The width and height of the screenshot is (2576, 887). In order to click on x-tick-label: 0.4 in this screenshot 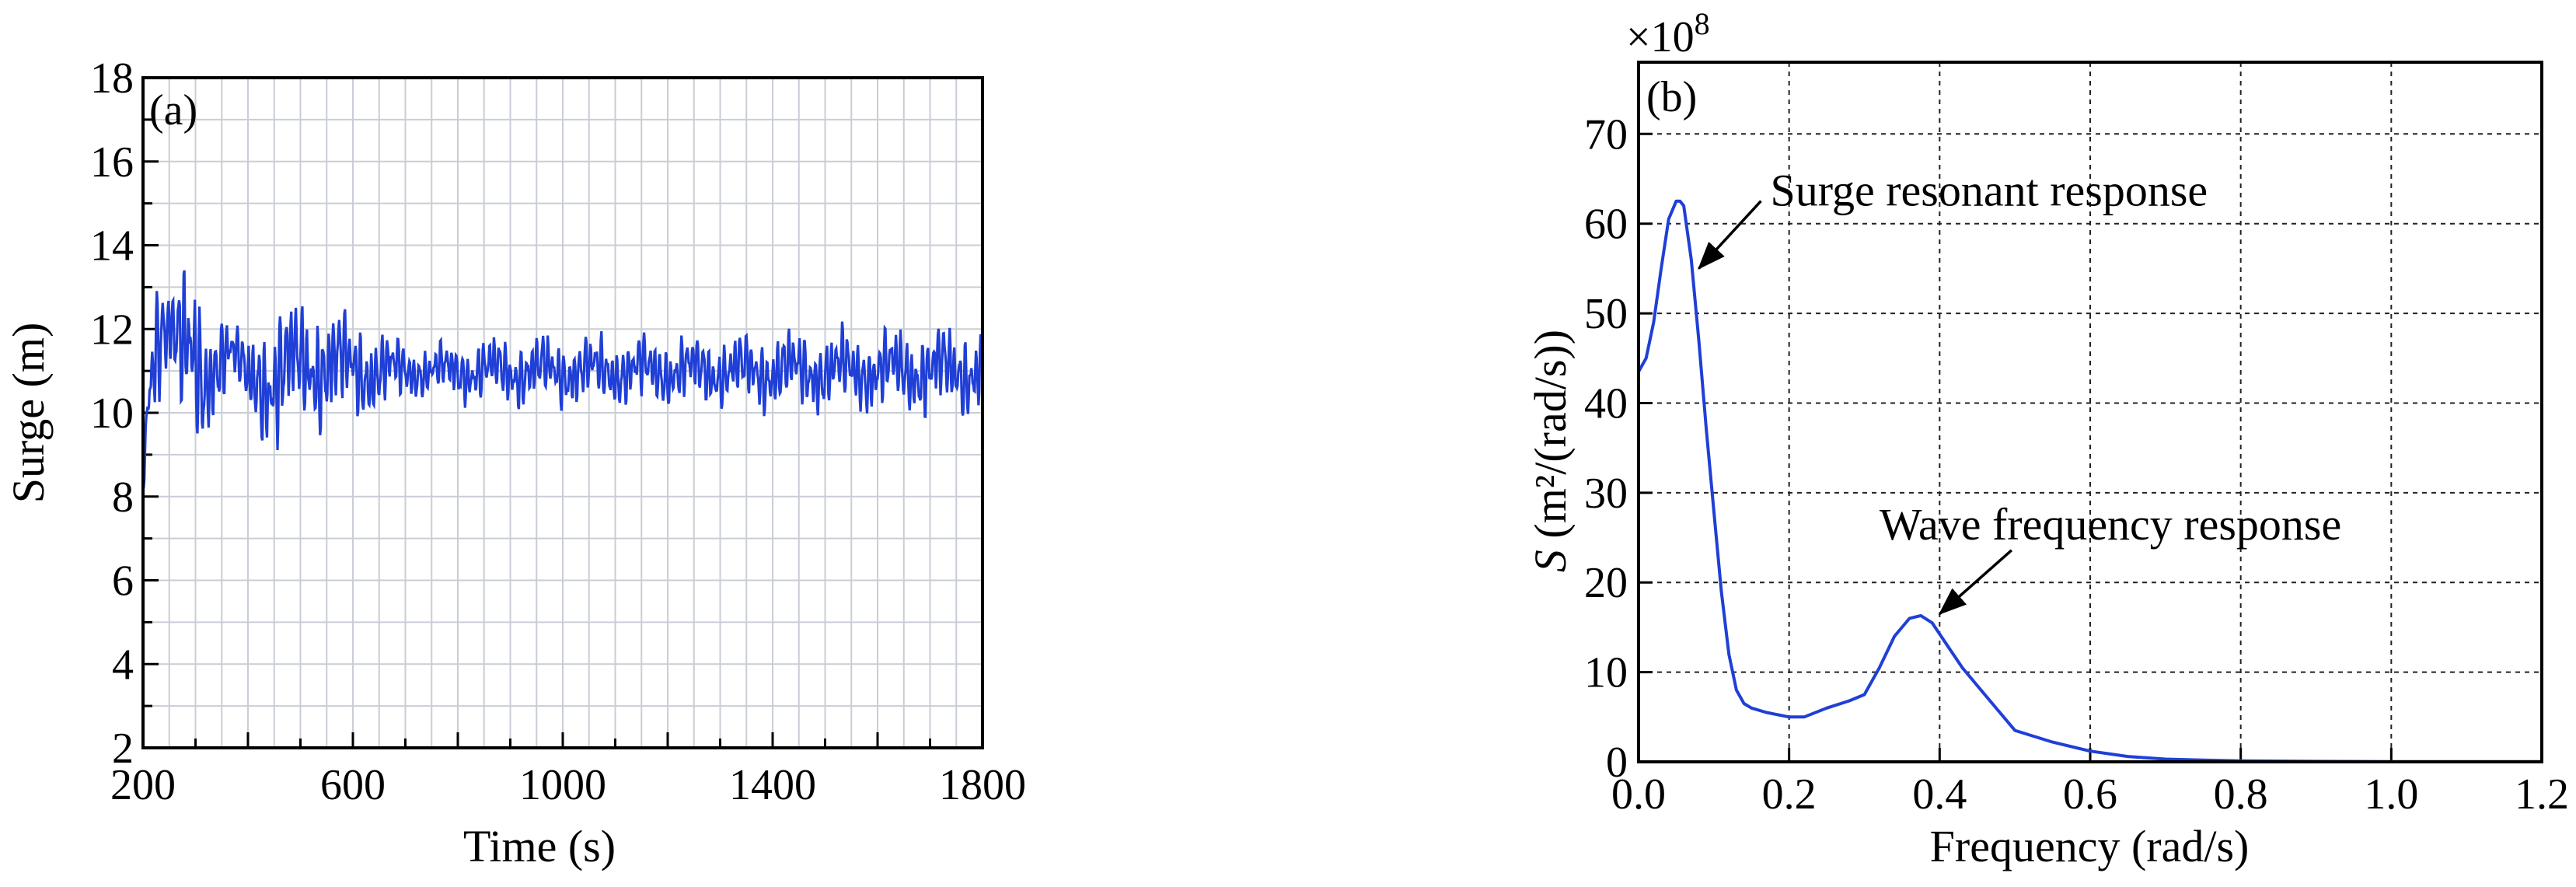, I will do `click(1940, 794)`.